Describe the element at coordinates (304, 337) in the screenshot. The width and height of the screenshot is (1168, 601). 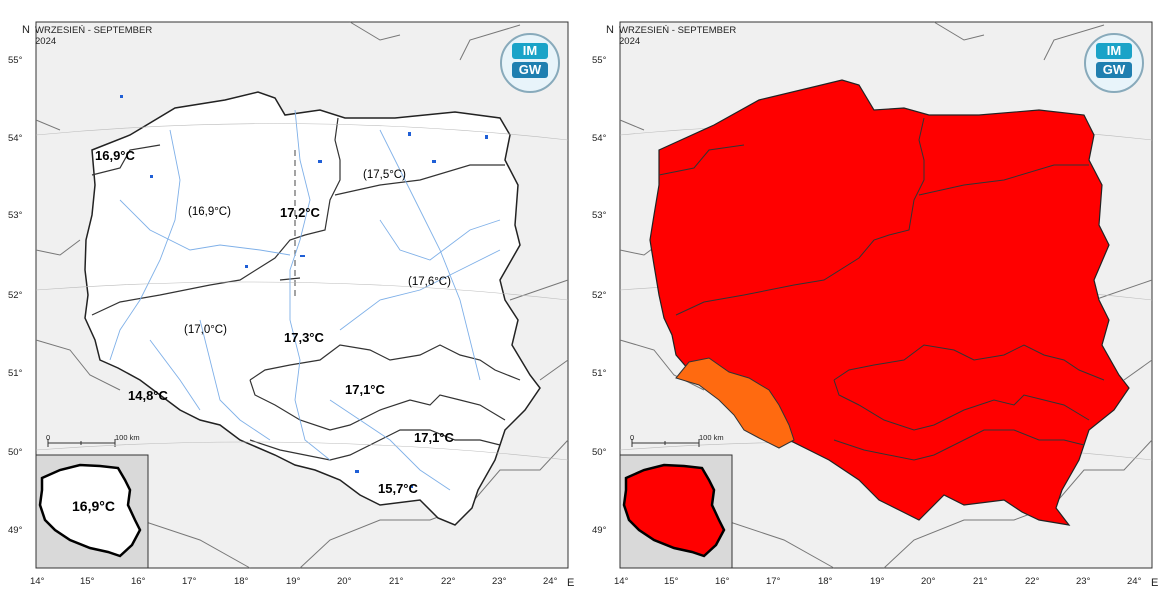
I see `region-label: 17,3°C` at that location.